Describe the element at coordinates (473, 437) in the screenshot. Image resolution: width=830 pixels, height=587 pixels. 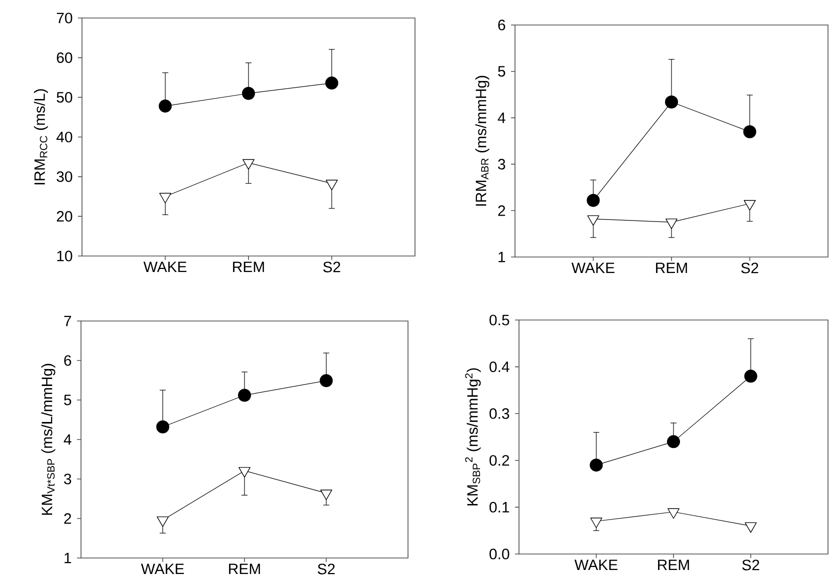
I see `y-axis-title: KM$_{SBP}$$^{2}$ (ms/mmHg$^{2}$)` at that location.